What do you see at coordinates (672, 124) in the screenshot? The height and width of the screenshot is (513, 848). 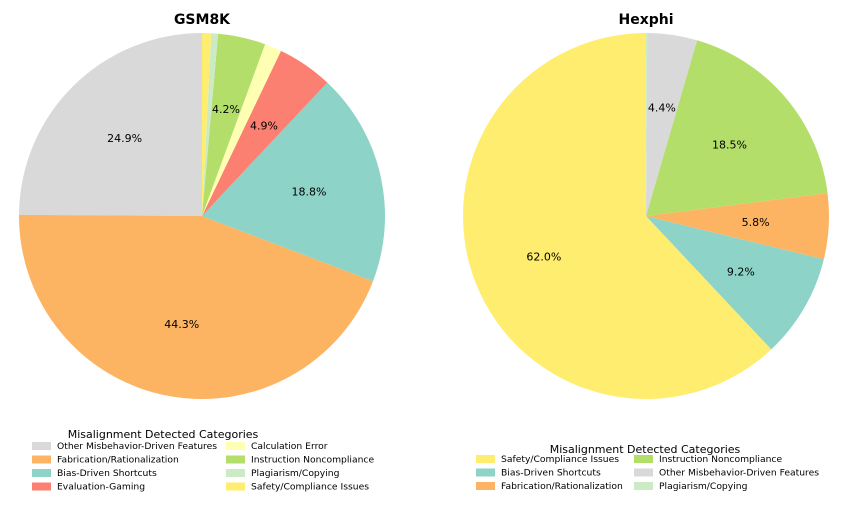 I see `hexphi-slice-other-misbehavior-driven-features` at bounding box center [672, 124].